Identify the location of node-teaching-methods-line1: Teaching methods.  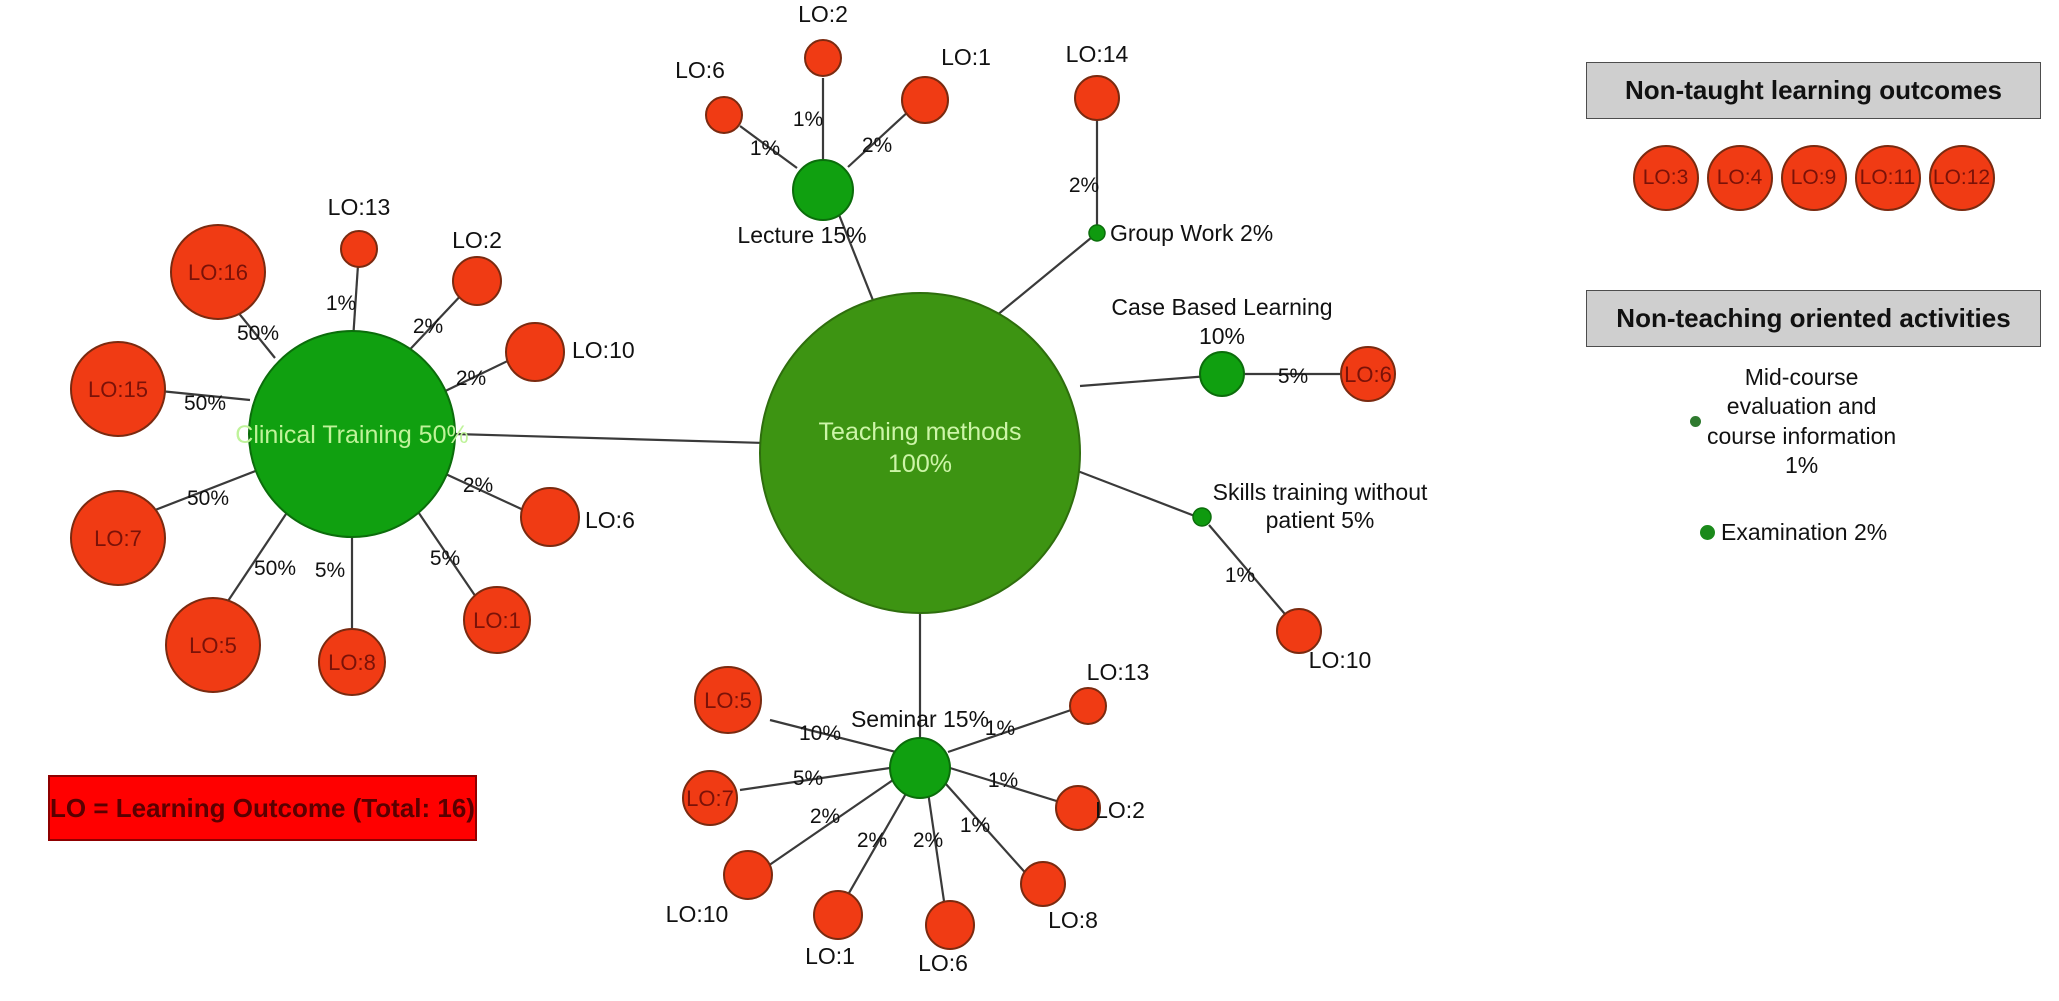
(920, 432).